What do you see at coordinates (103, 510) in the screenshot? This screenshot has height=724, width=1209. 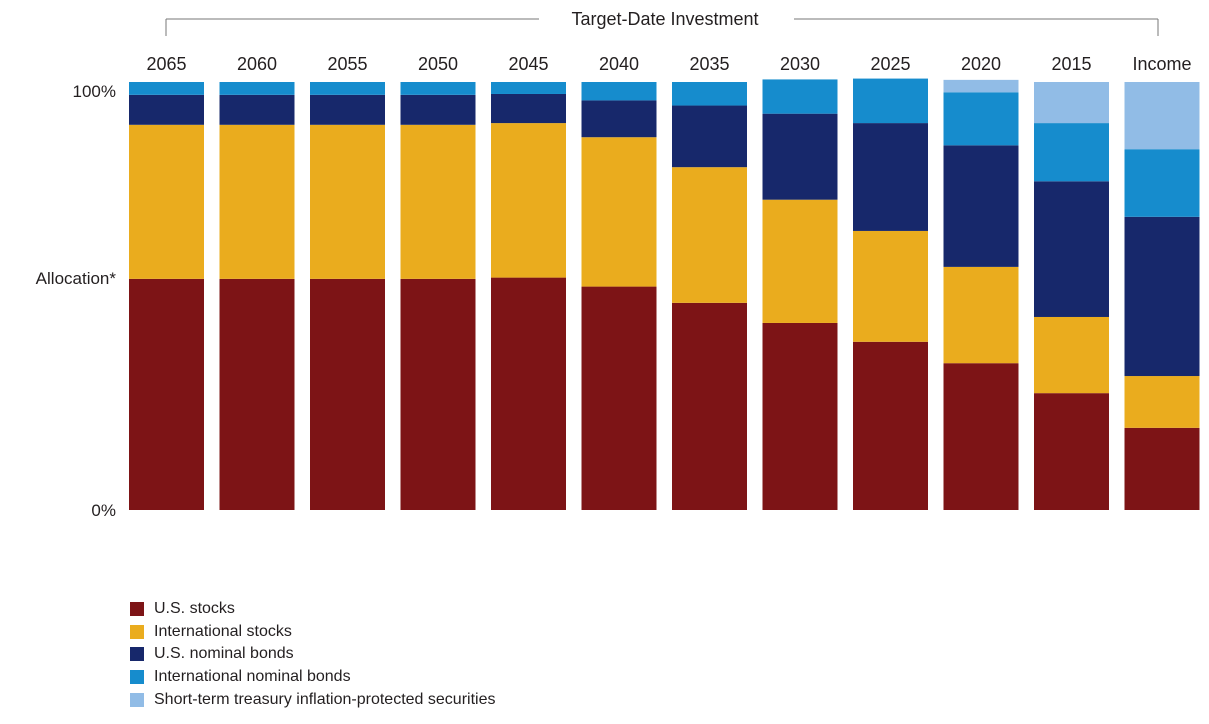 I see `y-tick-bottom: 0%` at bounding box center [103, 510].